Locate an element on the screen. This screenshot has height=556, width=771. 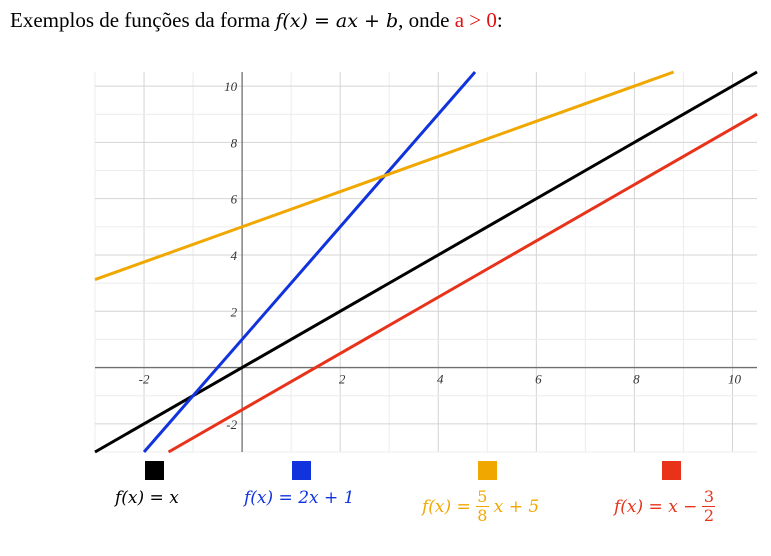
x-tick-label: 8 is located at coordinates (636, 379).